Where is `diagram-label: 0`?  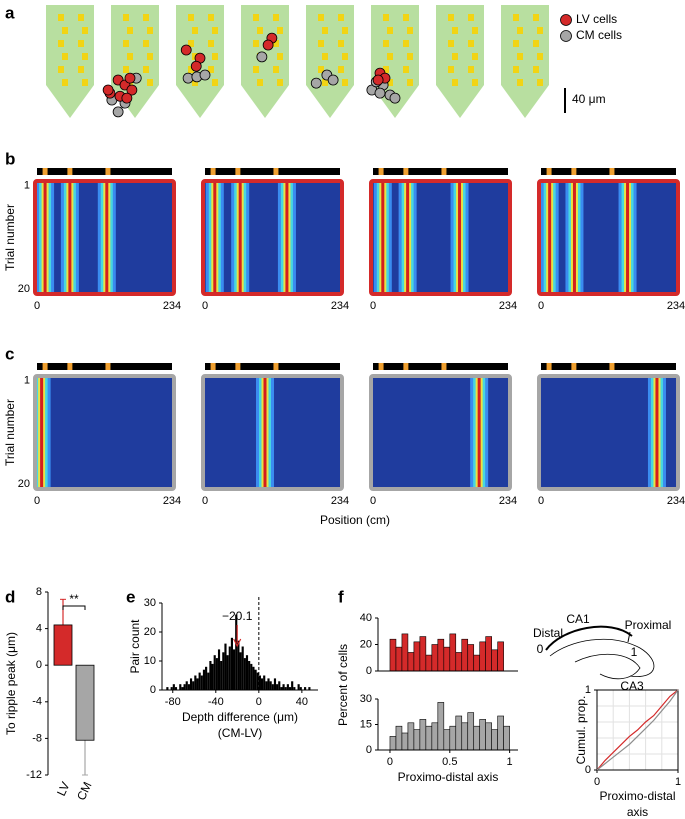
diagram-label: 0 is located at coordinates (540, 649).